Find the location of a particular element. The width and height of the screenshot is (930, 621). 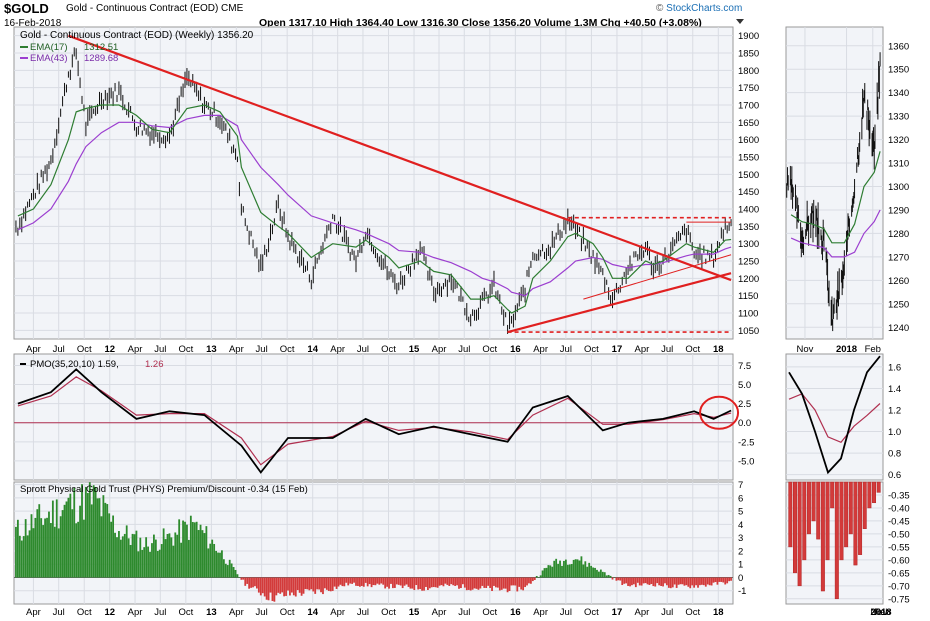

triangle-down-icon is located at coordinates (740, 21).